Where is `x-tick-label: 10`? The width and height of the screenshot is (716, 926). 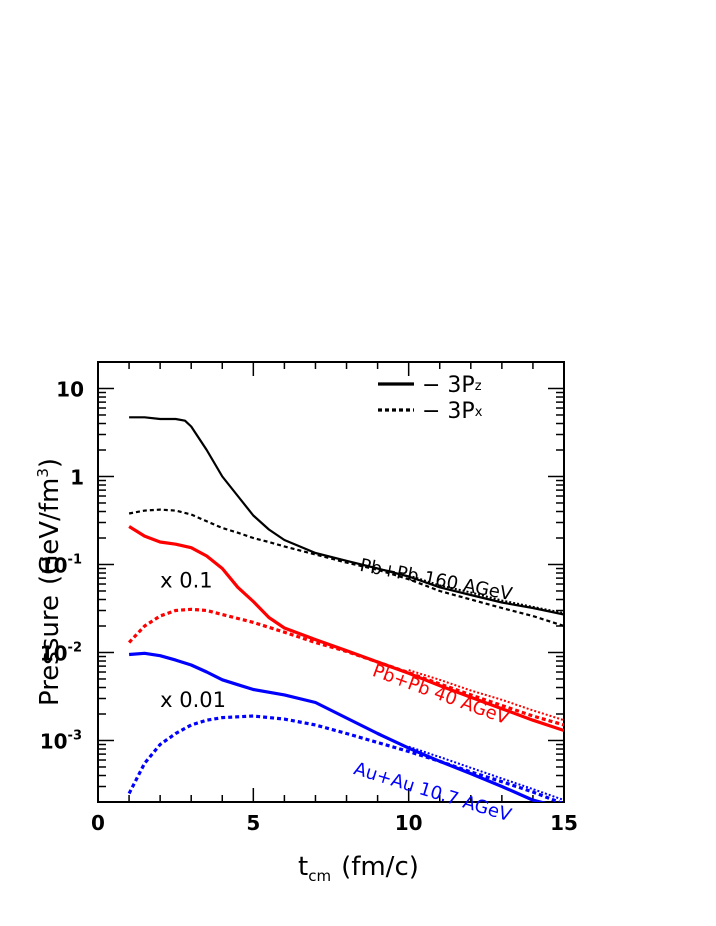 x-tick-label: 10 is located at coordinates (409, 823).